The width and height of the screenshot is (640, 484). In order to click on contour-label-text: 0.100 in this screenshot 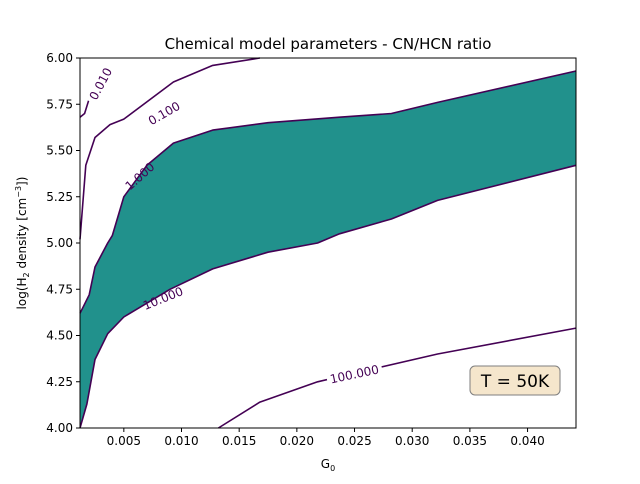, I will do `click(164, 113)`.